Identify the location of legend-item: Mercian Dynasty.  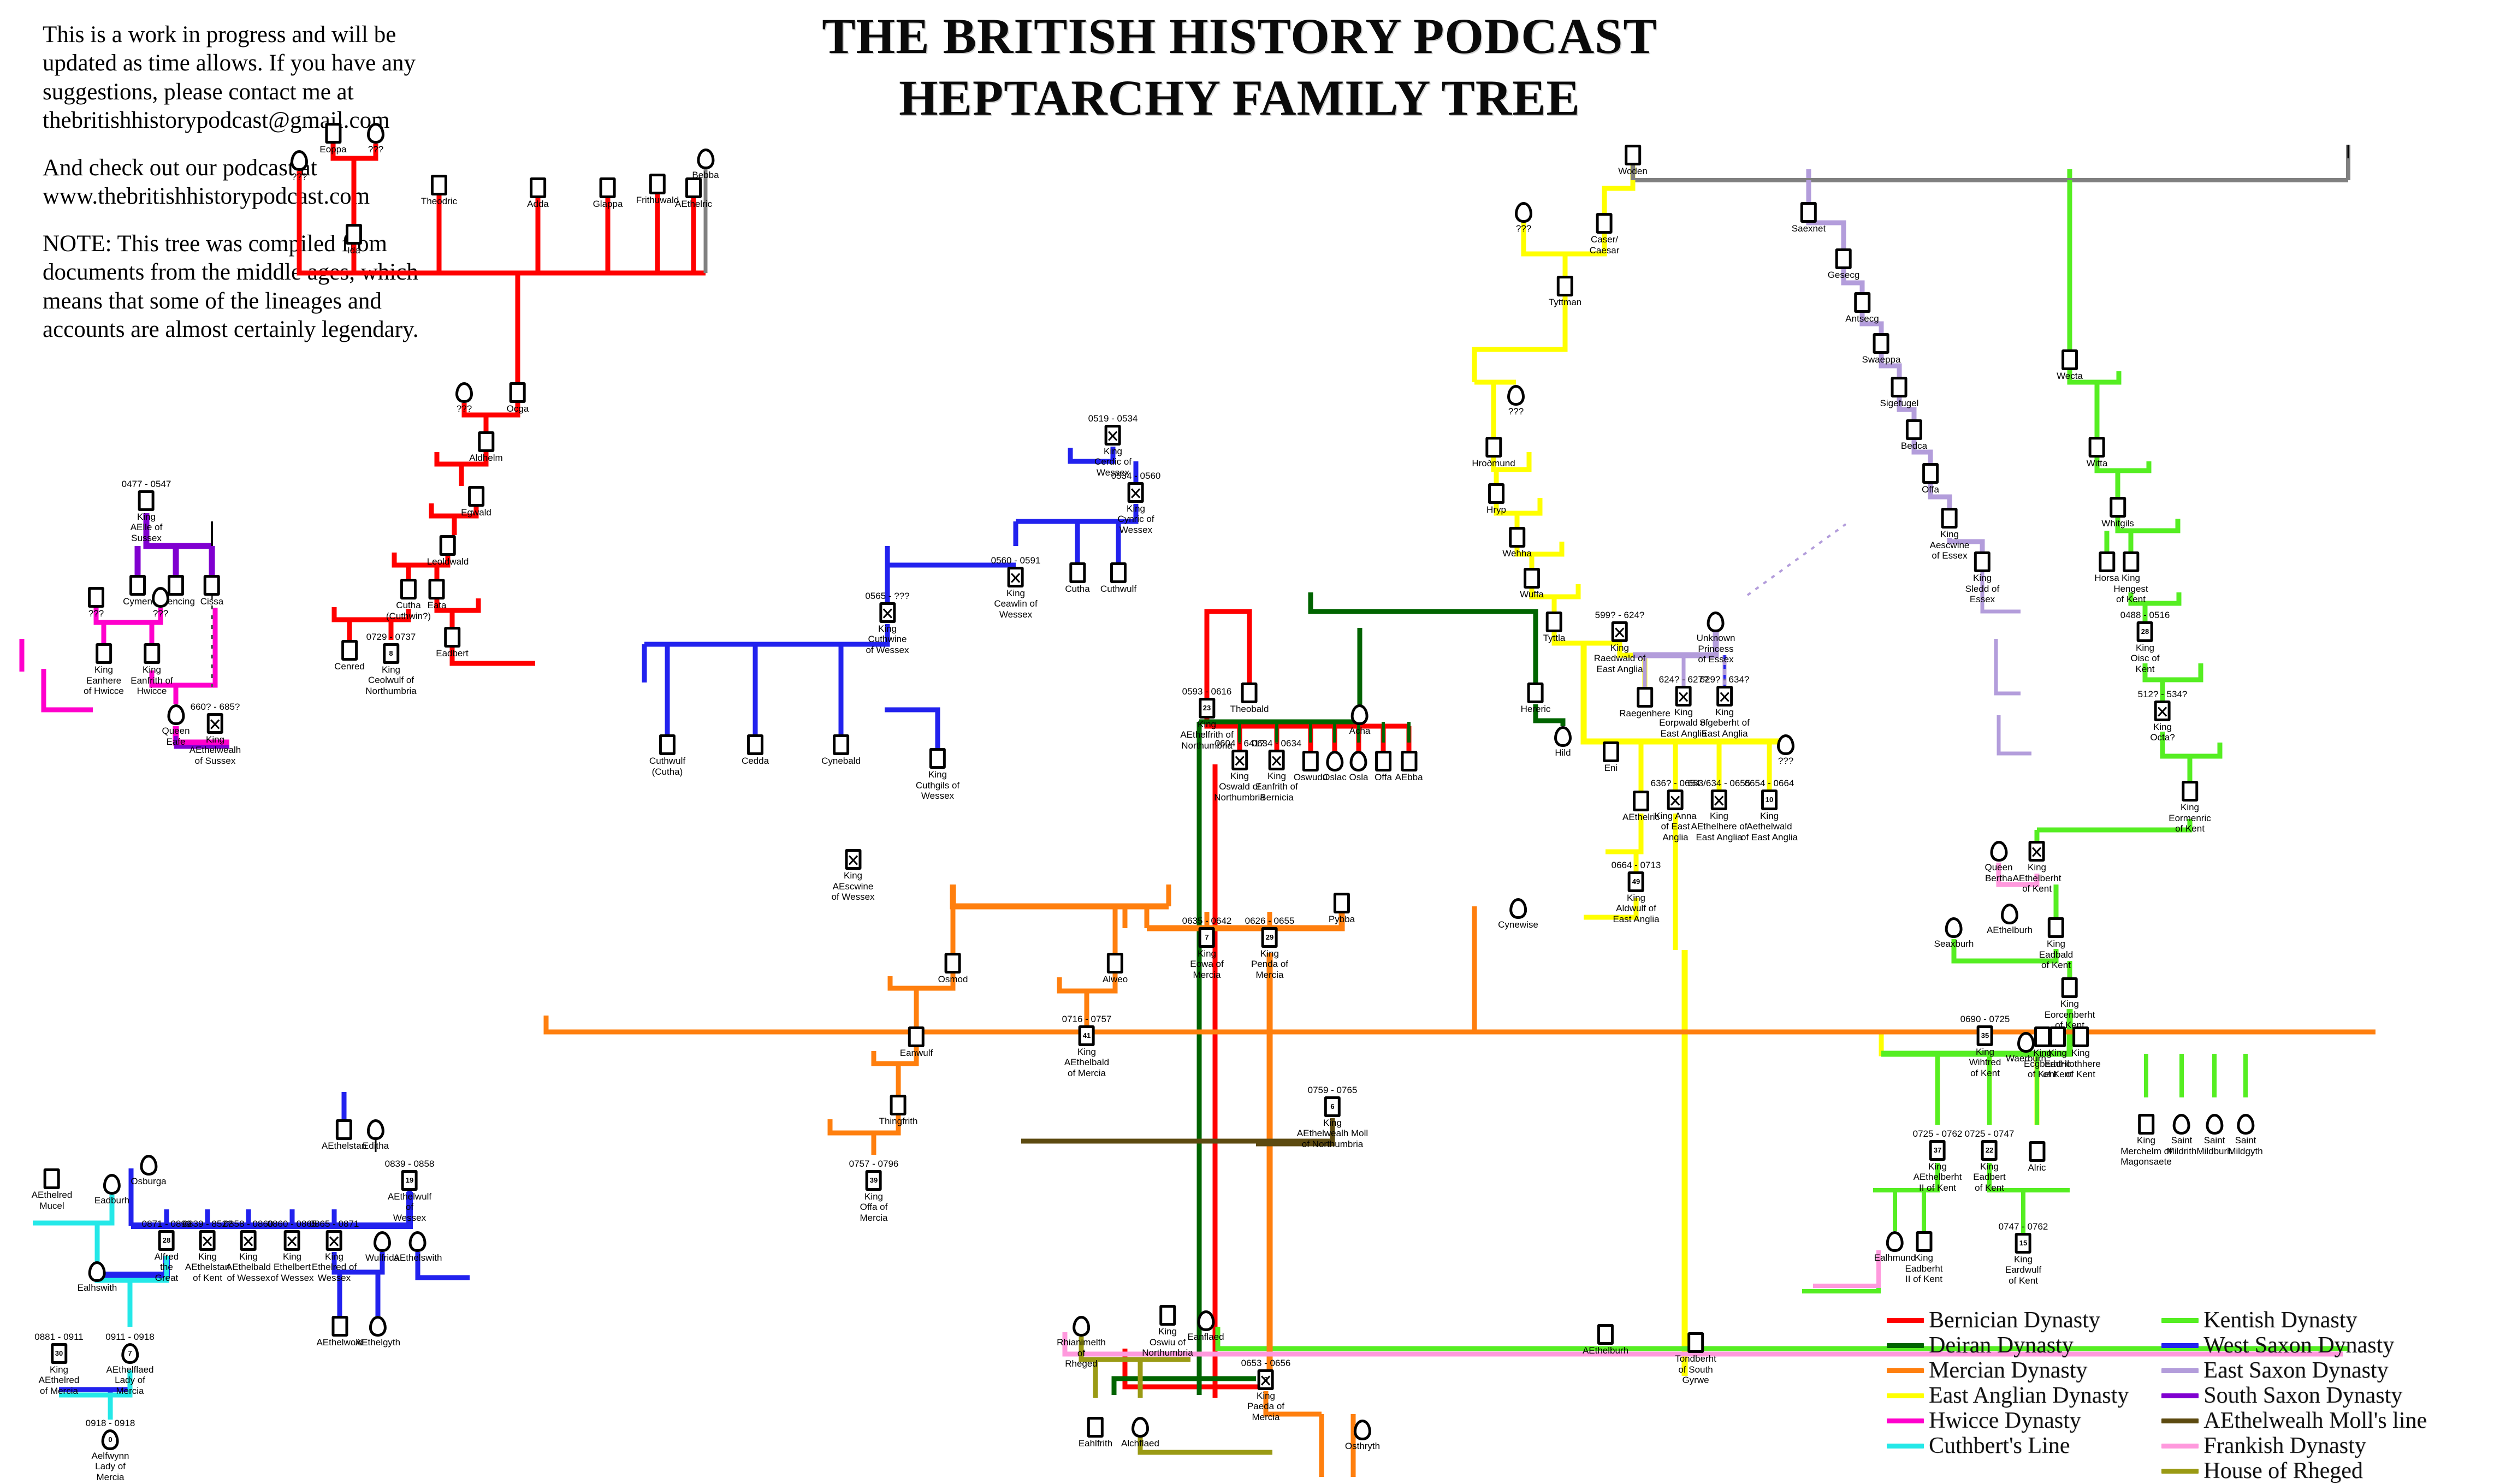
(2008, 1371).